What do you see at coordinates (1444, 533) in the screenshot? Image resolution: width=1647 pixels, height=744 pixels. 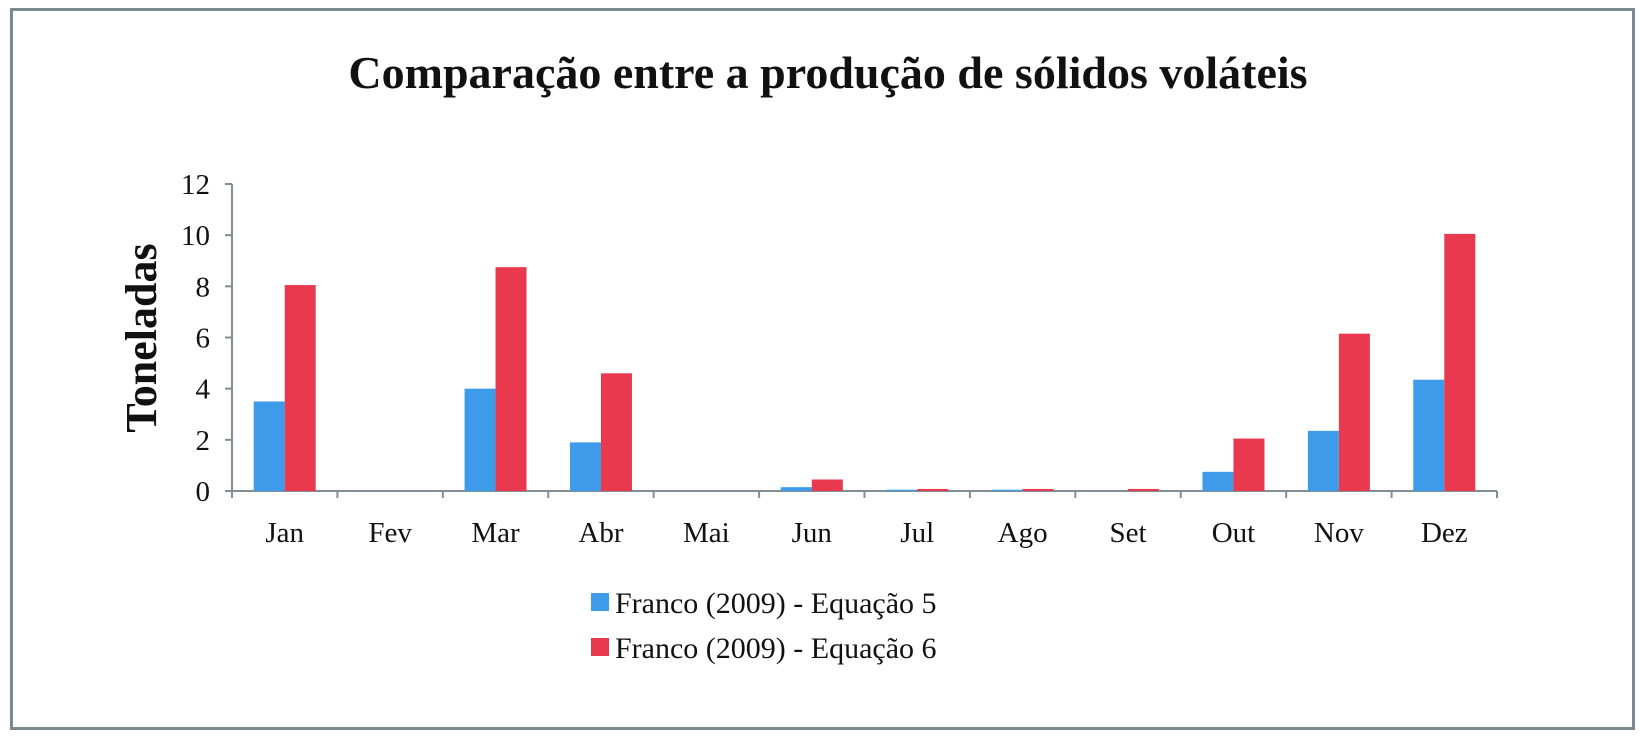 I see `x-tick-label: Dez` at bounding box center [1444, 533].